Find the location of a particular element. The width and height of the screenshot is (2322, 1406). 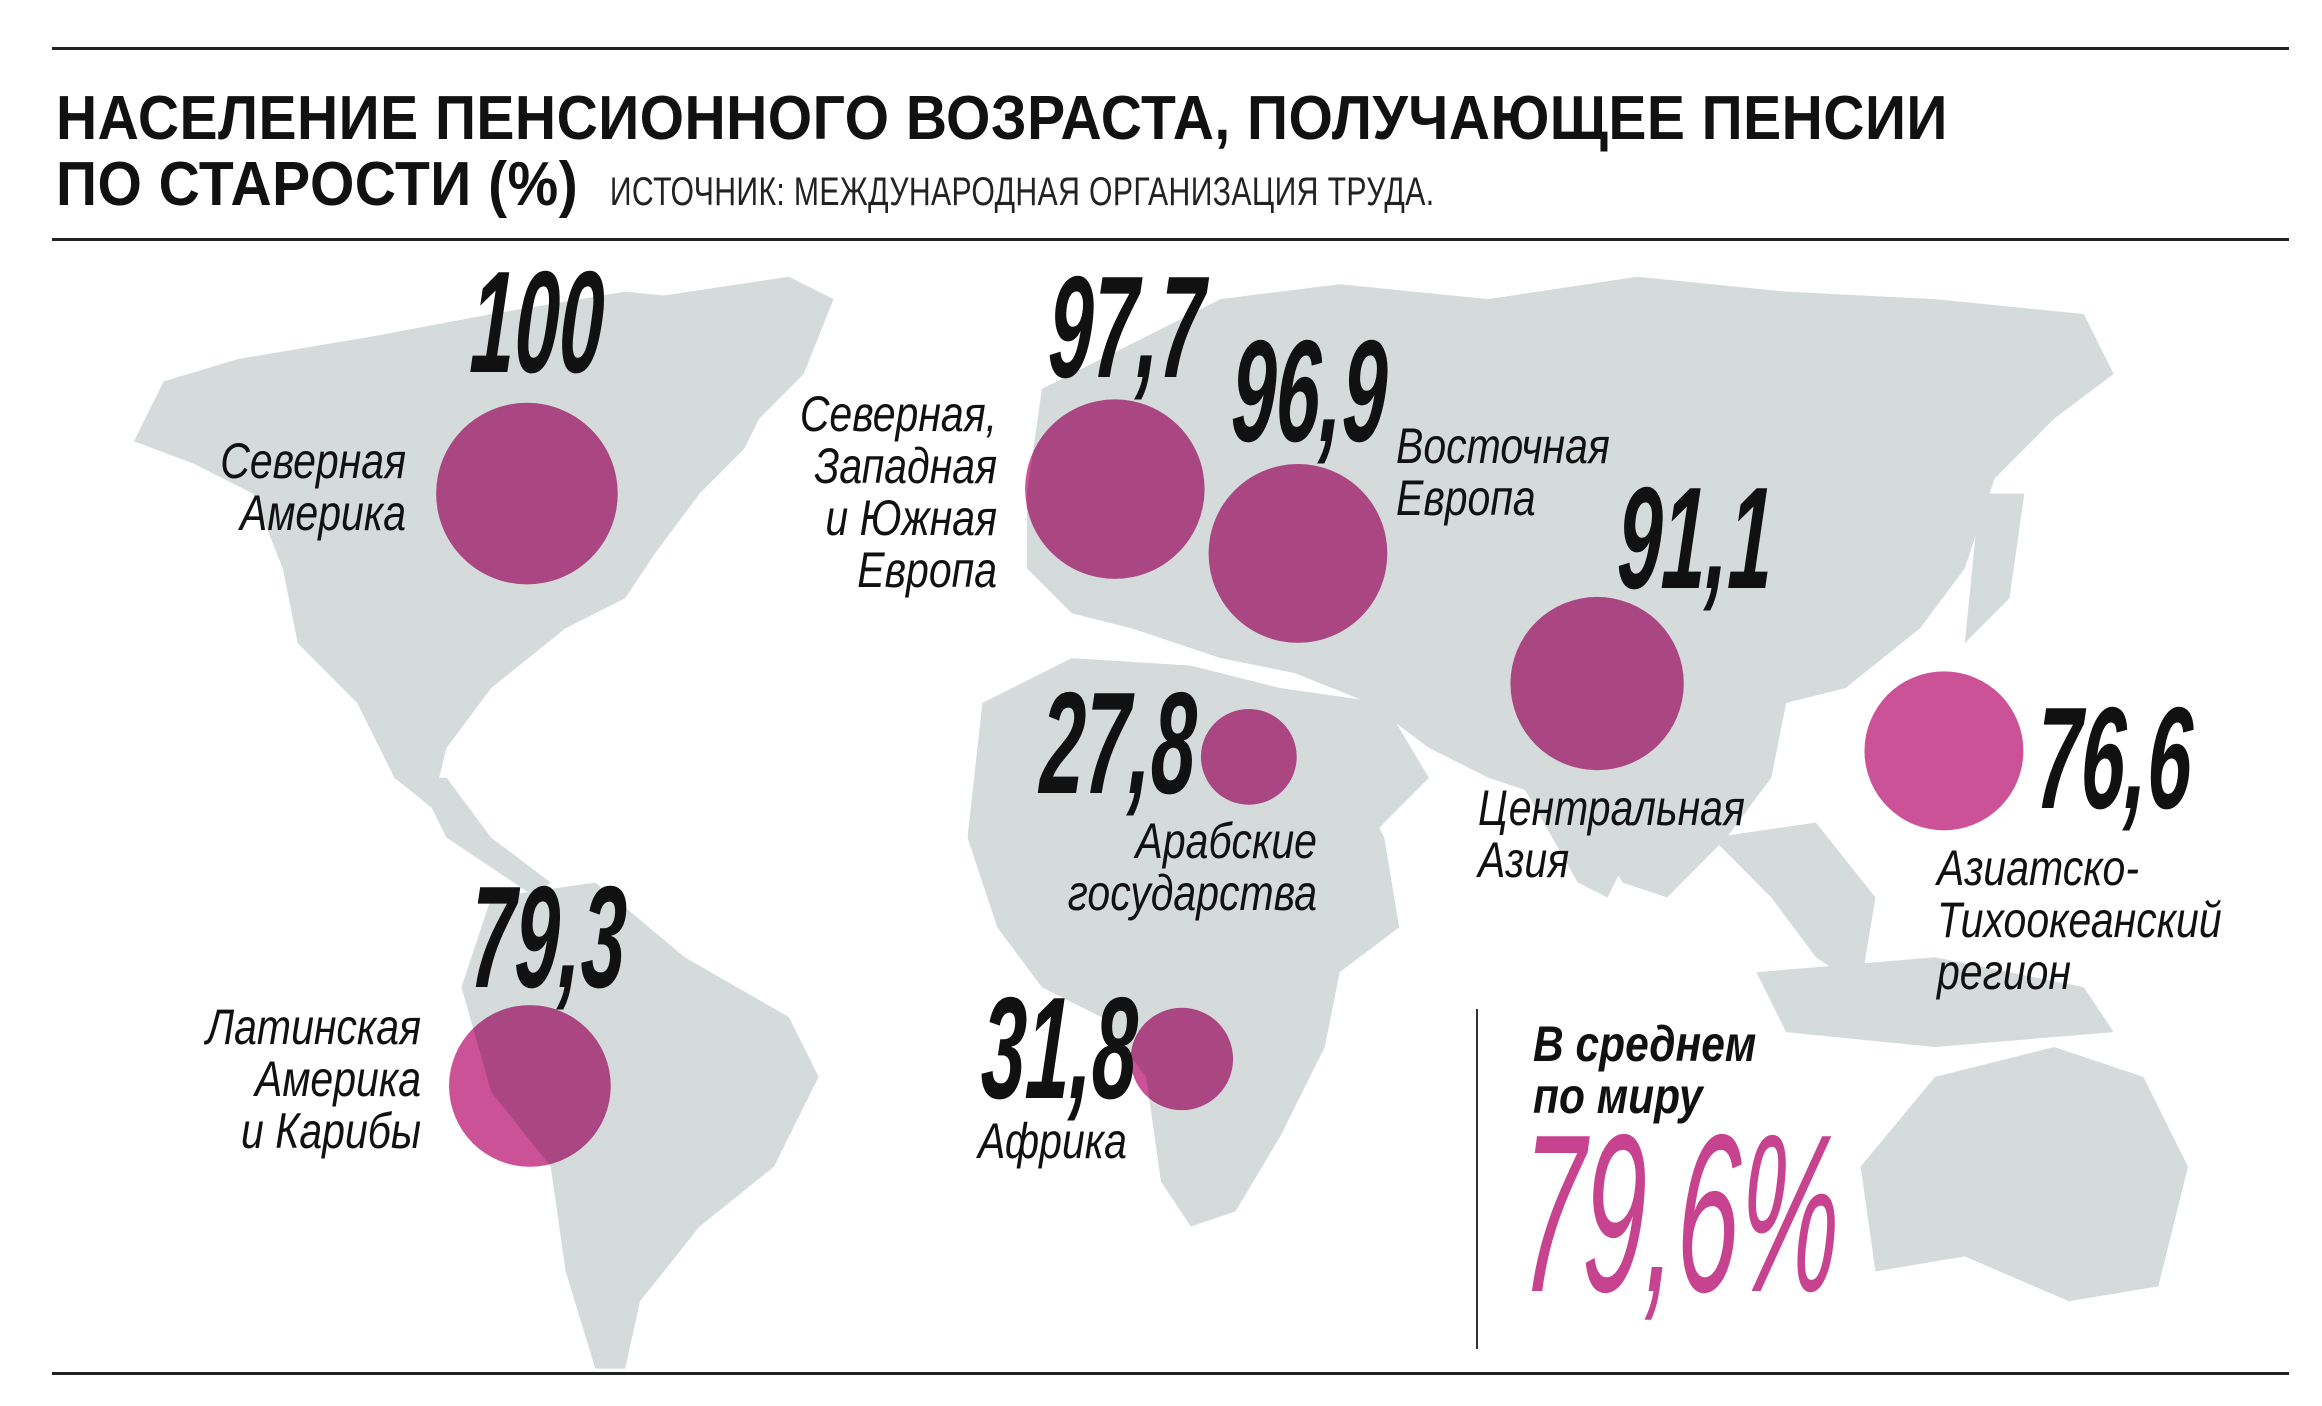

land-arabia is located at coordinates (1354, 763).